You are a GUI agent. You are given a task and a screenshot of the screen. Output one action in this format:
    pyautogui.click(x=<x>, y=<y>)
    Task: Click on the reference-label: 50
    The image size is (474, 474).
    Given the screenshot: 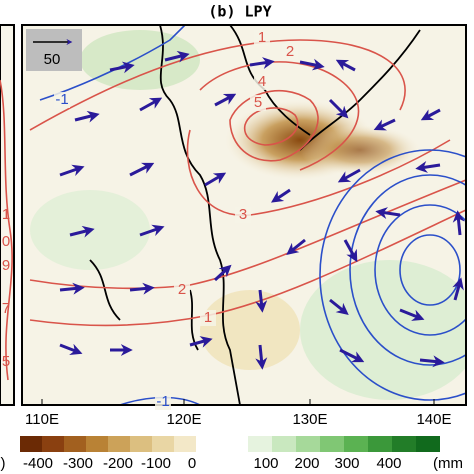 What is the action you would take?
    pyautogui.click(x=52, y=59)
    